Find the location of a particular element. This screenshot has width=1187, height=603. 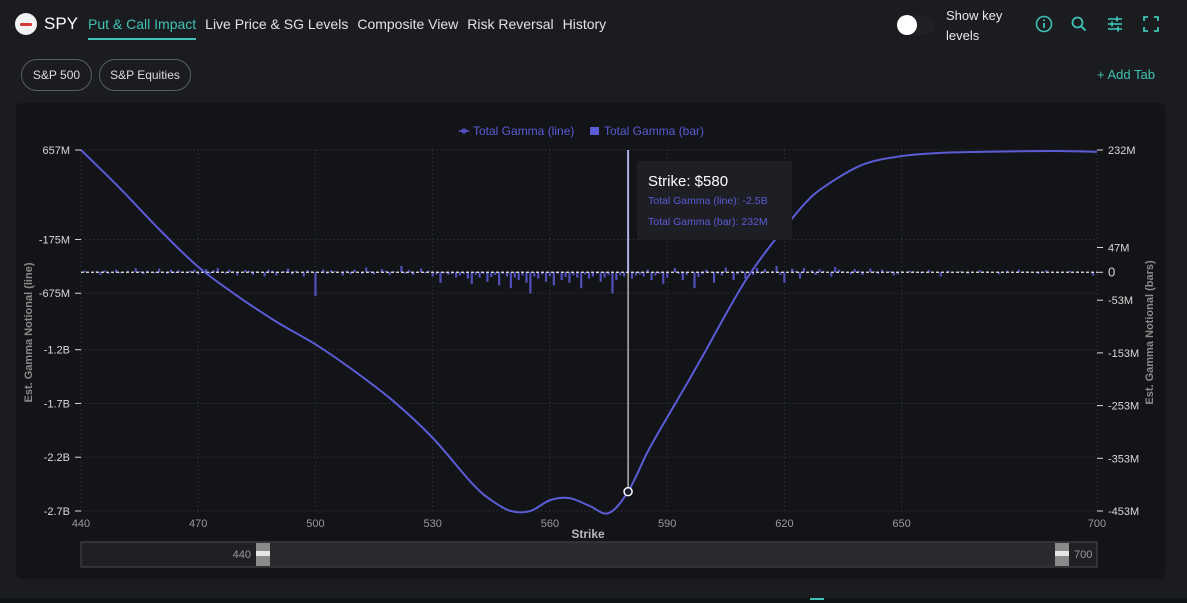

tab-risk-reversal: Risk Reversal is located at coordinates (510, 24).